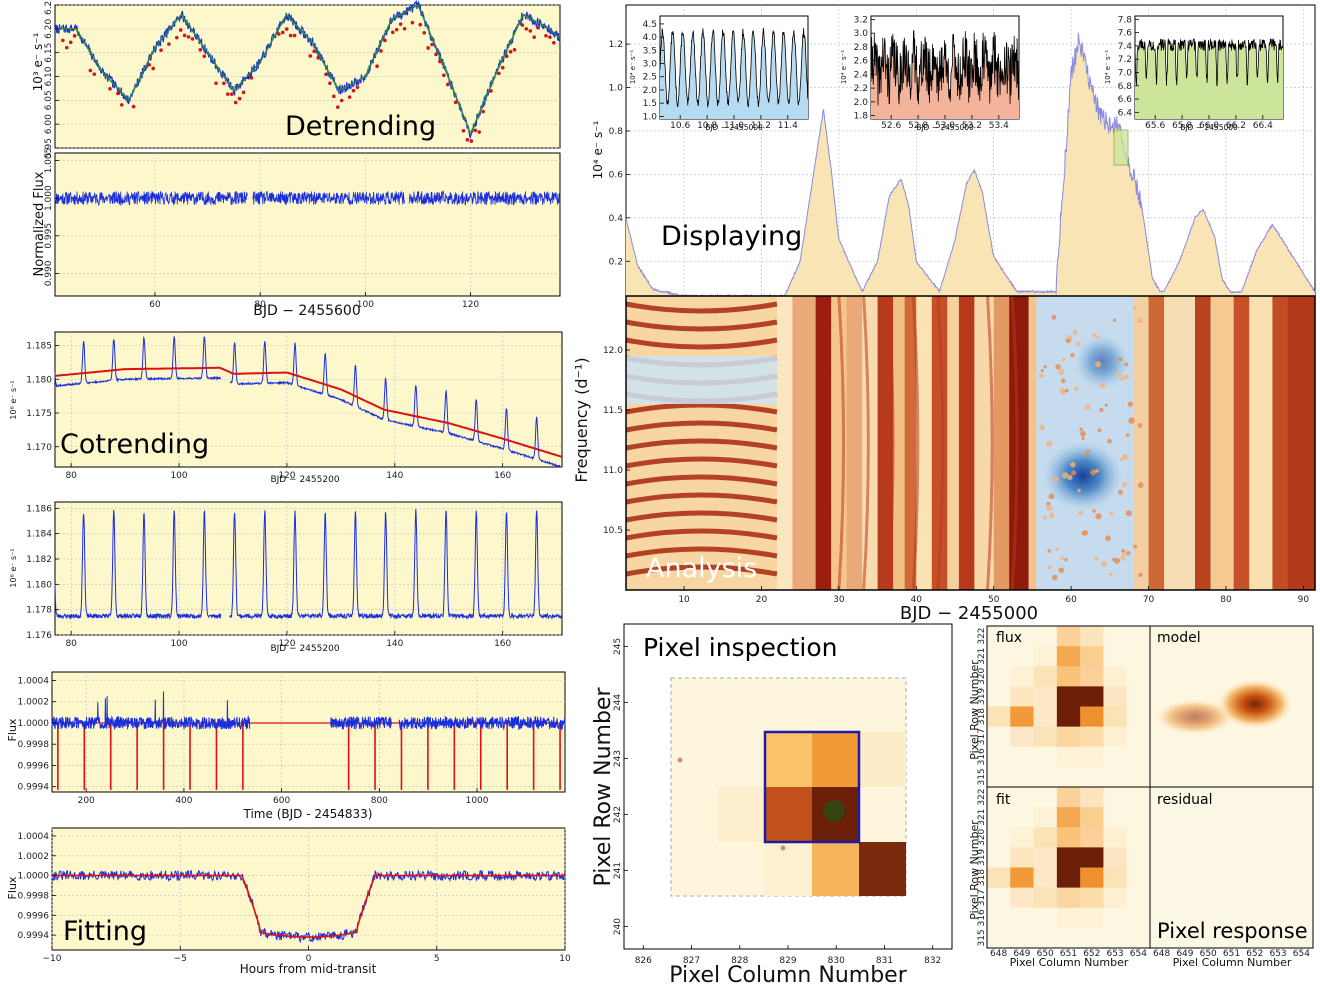 The image size is (1320, 985). Describe the element at coordinates (34, 837) in the screenshot. I see `y-tick-label: 1.0004` at that location.